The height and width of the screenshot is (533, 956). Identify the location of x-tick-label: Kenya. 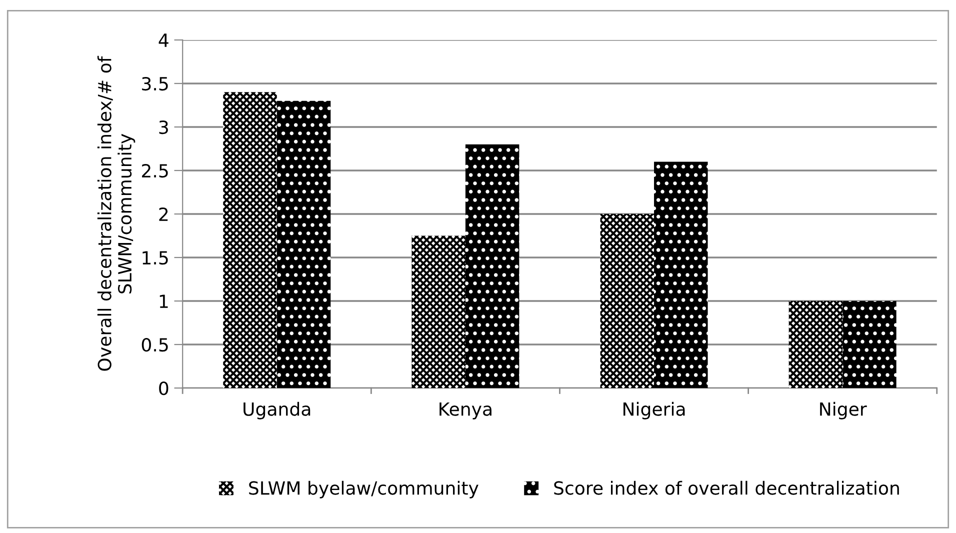
(466, 411).